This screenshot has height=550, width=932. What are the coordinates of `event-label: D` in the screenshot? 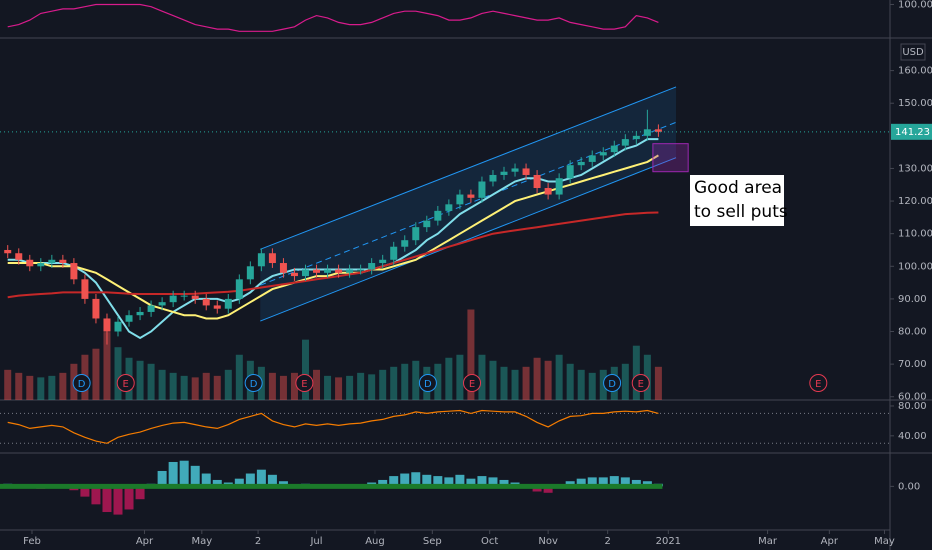 It's located at (428, 384).